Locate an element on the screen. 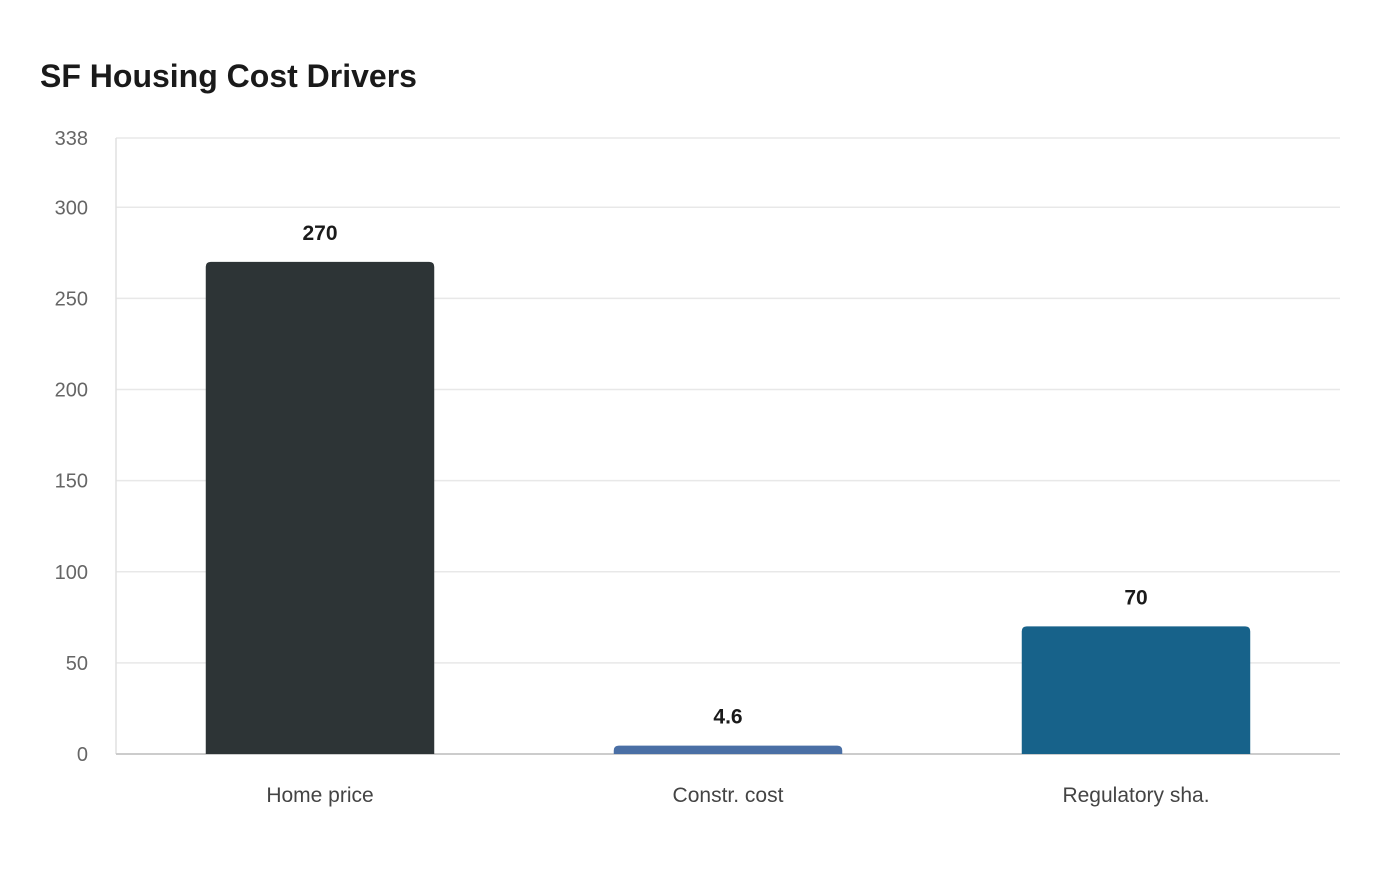  y-tick-label: 300 is located at coordinates (71, 208).